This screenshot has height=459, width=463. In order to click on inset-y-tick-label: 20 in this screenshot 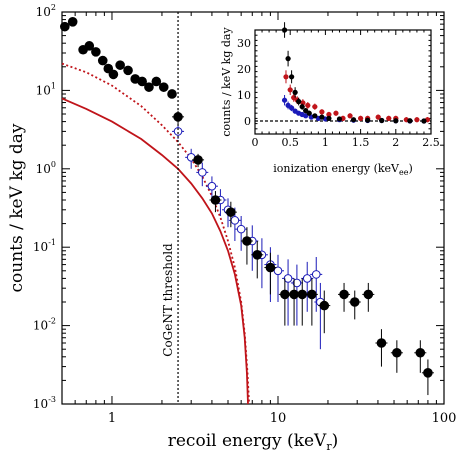, I will do `click(244, 69)`.